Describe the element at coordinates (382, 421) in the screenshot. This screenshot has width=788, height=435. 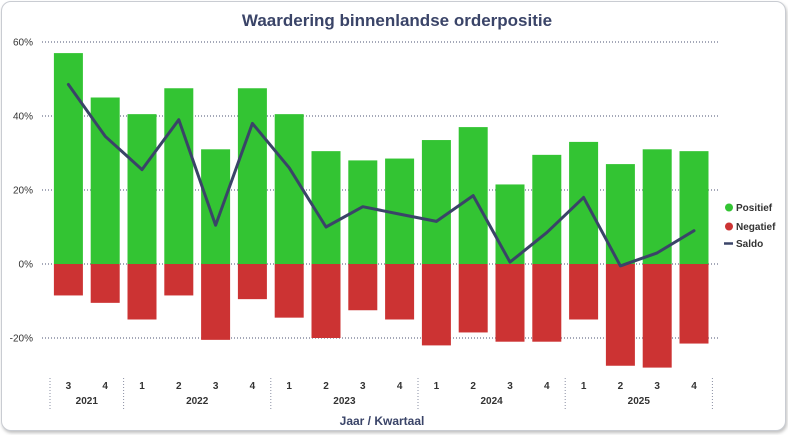
I see `x-axis-title: Jaar / Kwartaal` at that location.